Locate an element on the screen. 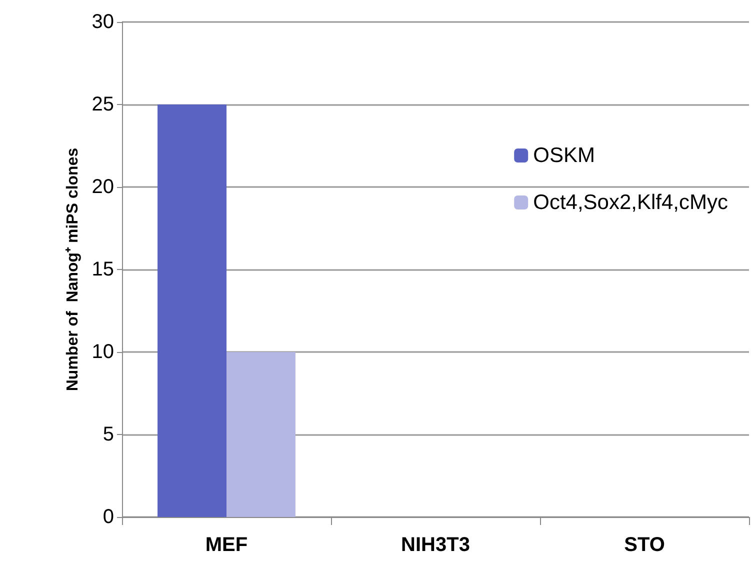 This screenshot has width=751, height=575. y-tick-label: 10 is located at coordinates (103, 352).